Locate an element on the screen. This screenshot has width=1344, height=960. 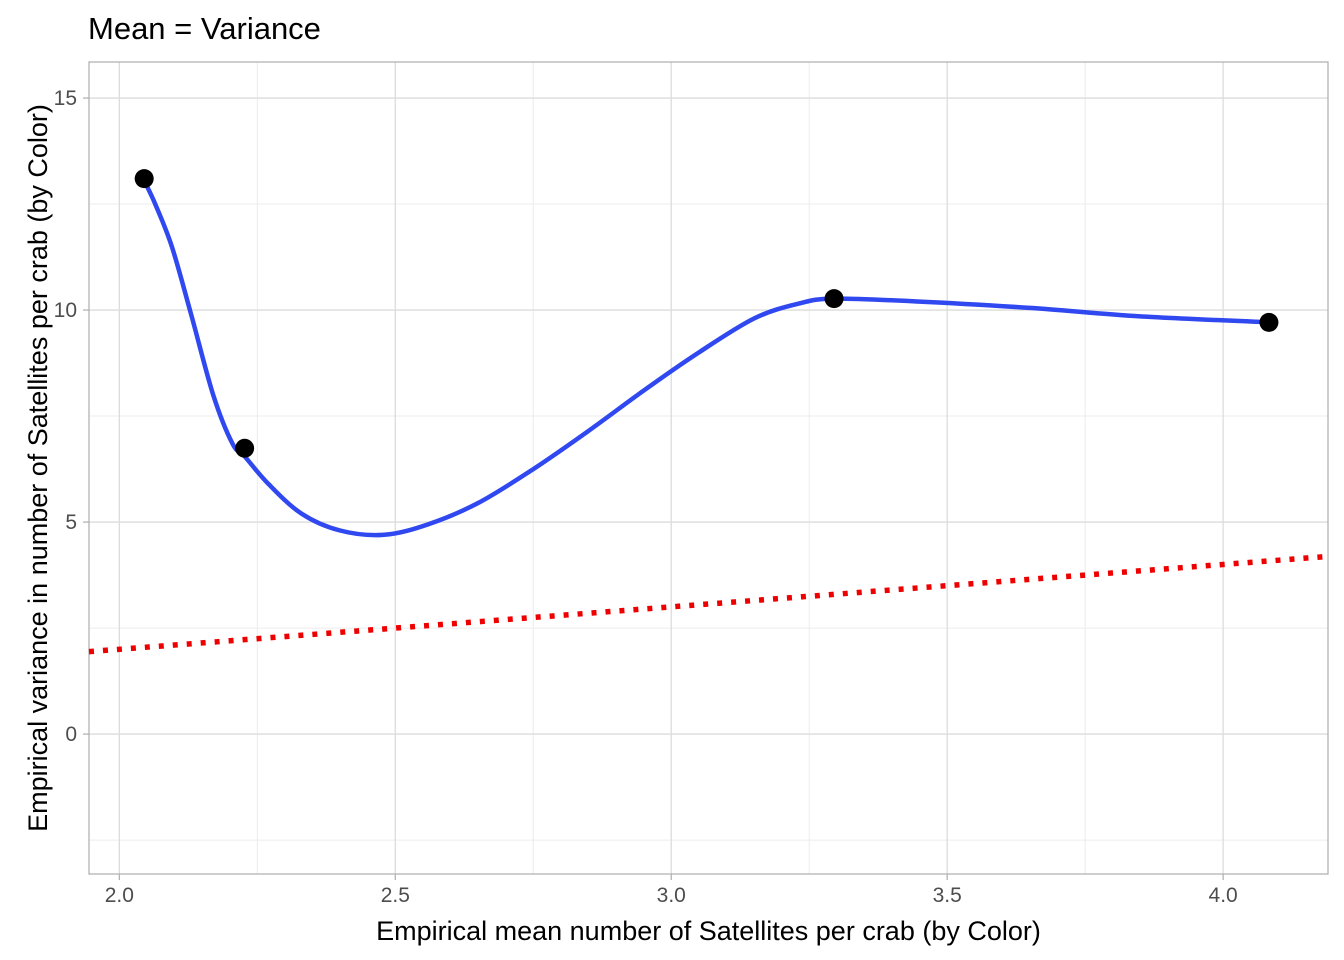
x-tick-label: 3.5 is located at coordinates (947, 895).